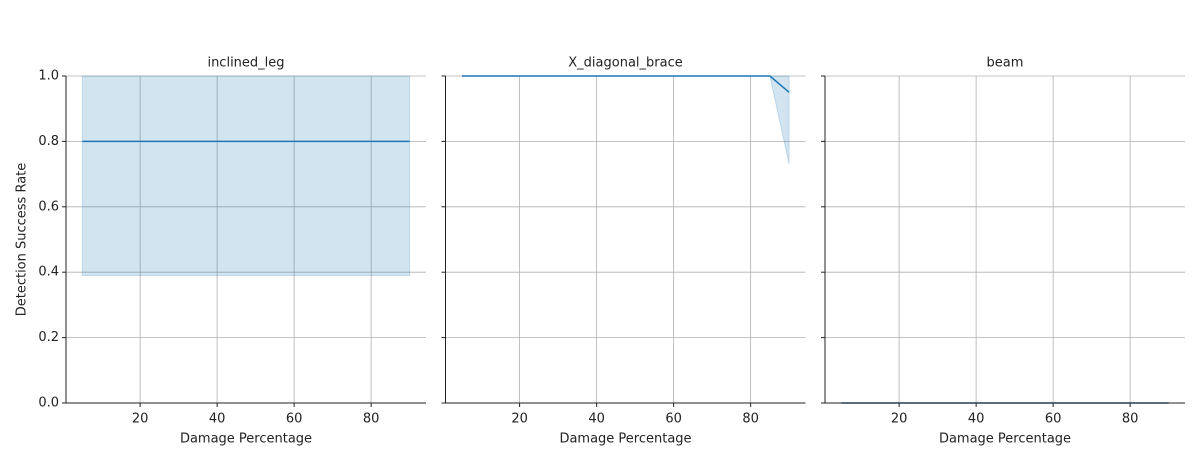 This screenshot has height=472, width=1200. Describe the element at coordinates (22, 240) in the screenshot. I see `y-axis-label: Detection Success Rate` at that location.